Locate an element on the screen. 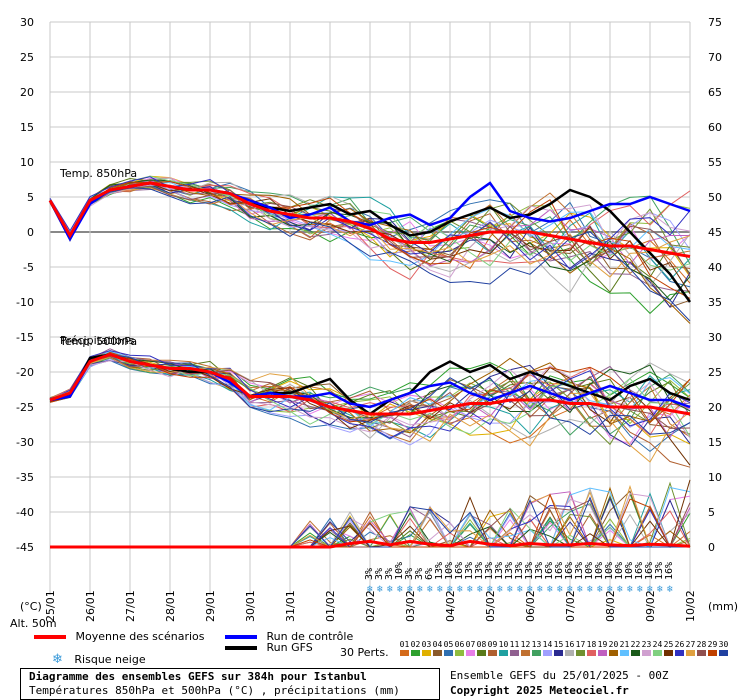 The width and height of the screenshot is (740, 700). right-tick-label: 75 is located at coordinates (715, 22).